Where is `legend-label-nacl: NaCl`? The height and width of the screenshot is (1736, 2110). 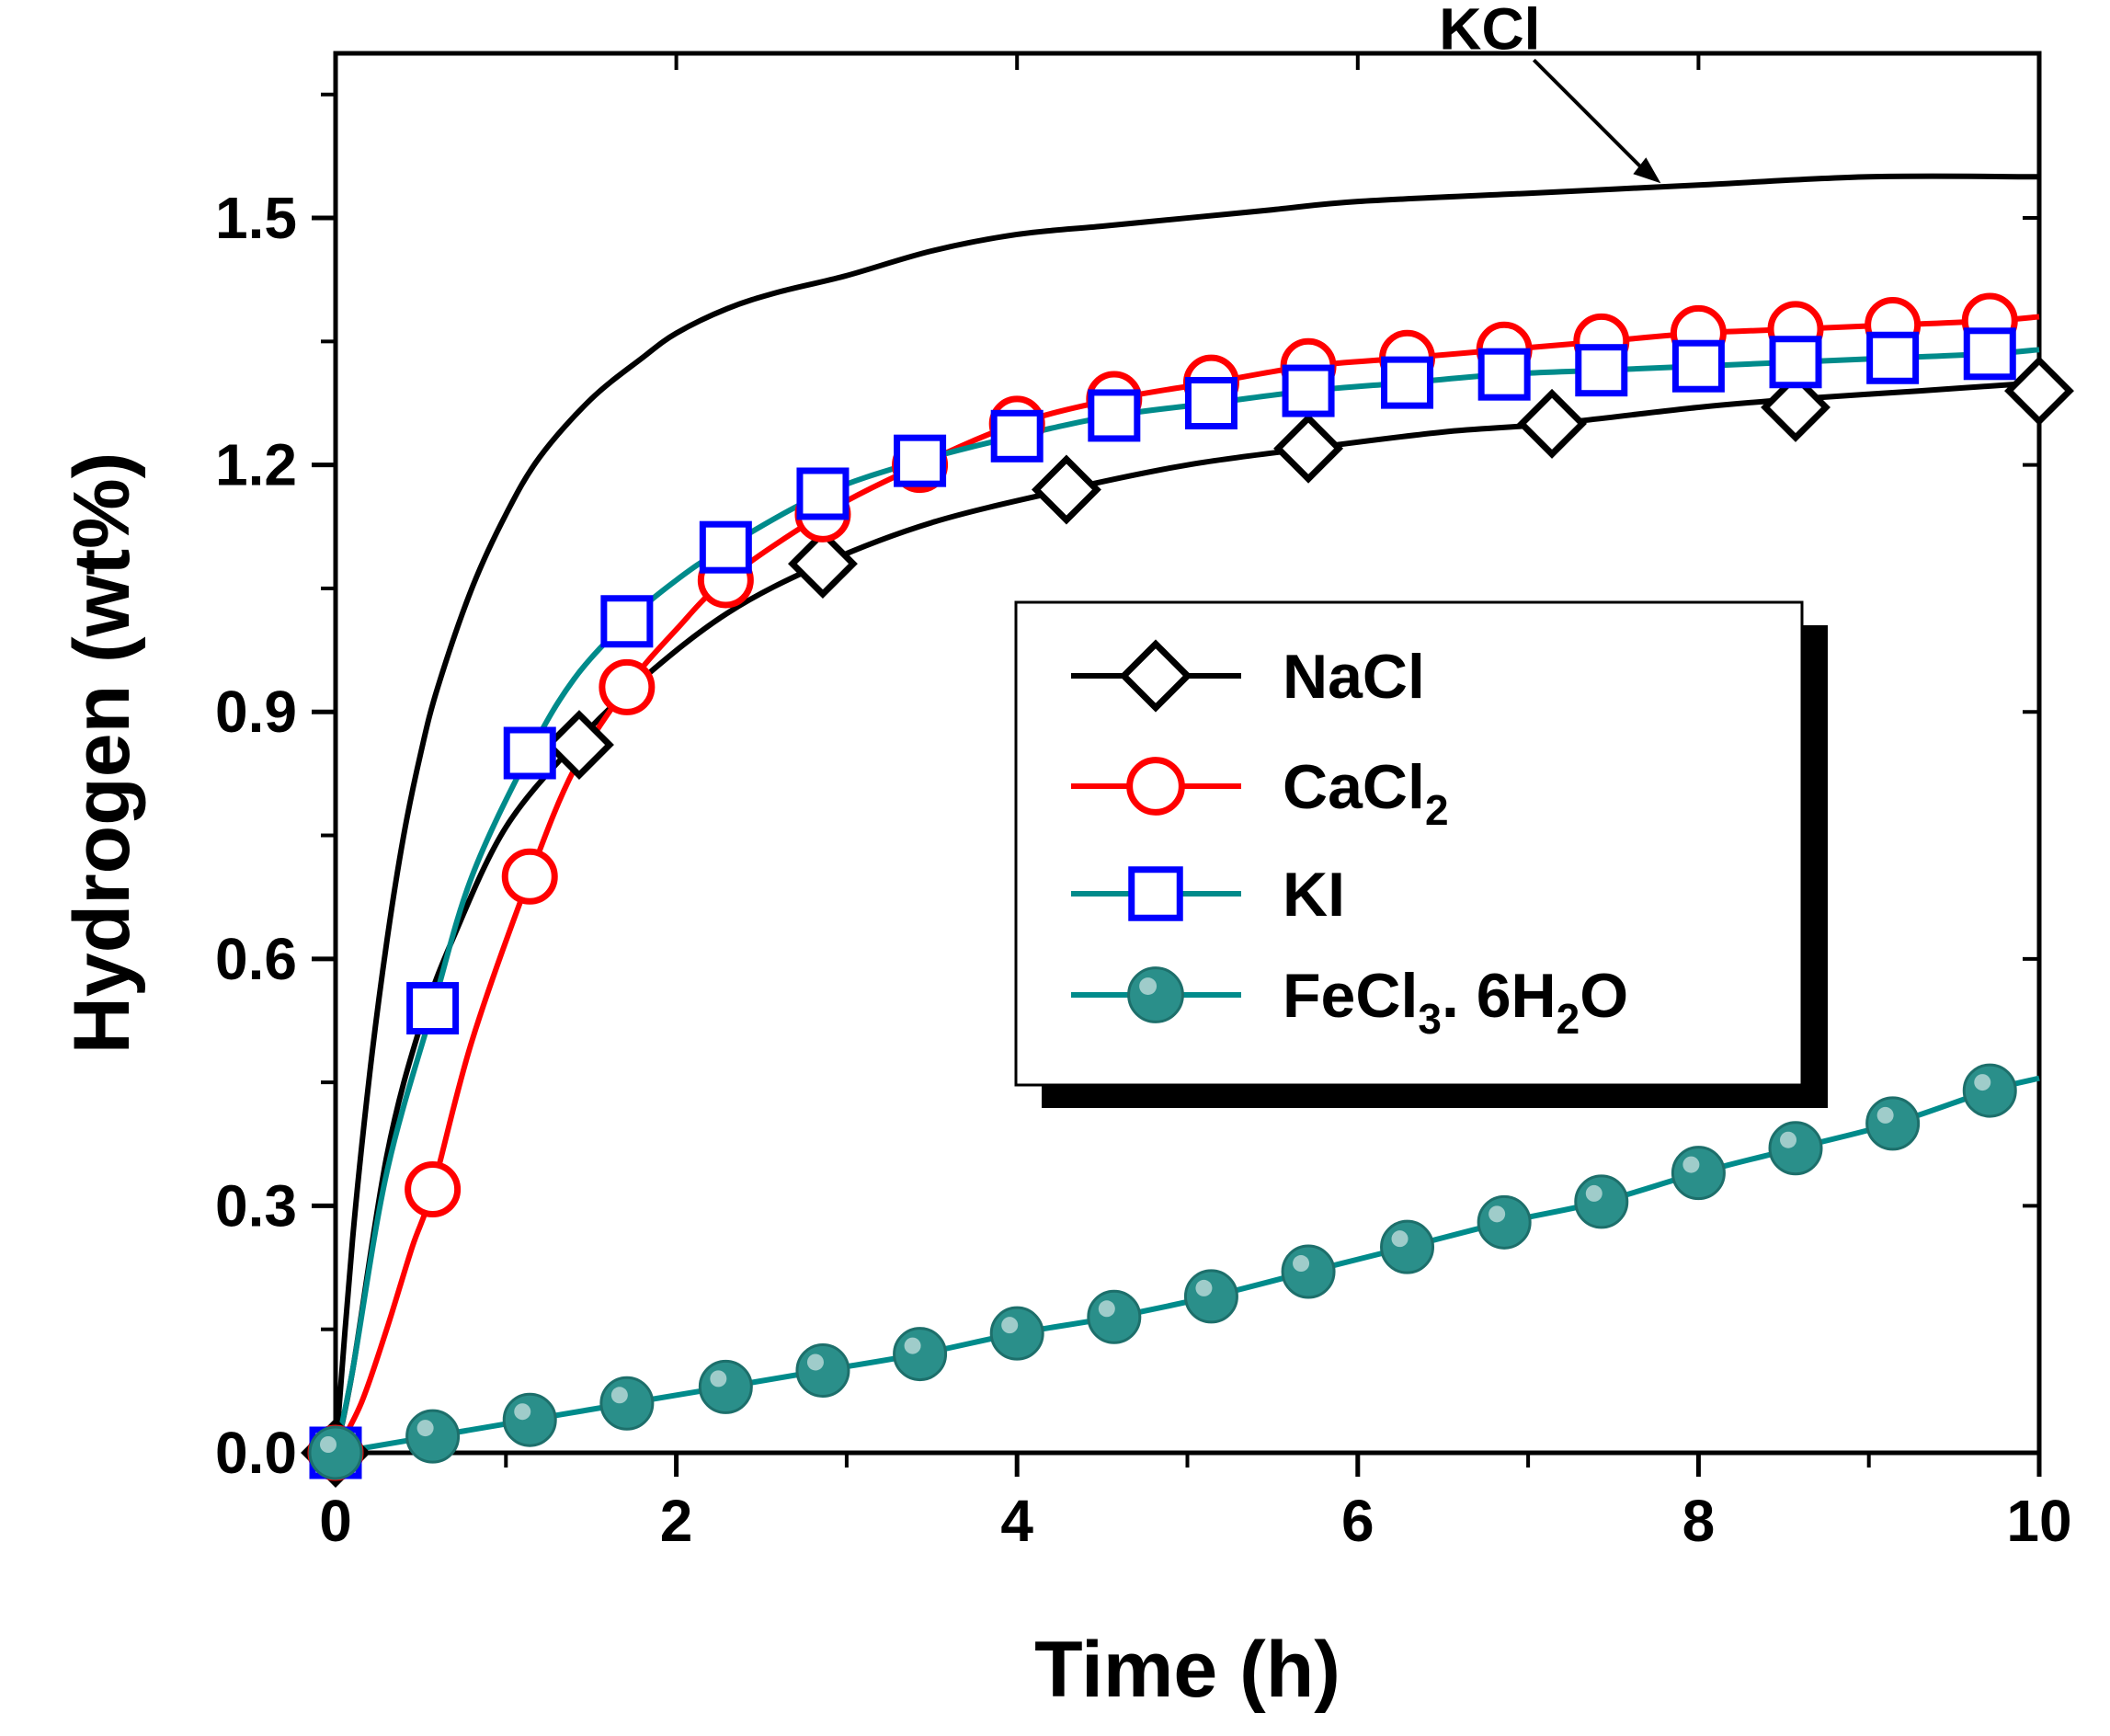
legend-label-nacl: NaCl is located at coordinates (1354, 677).